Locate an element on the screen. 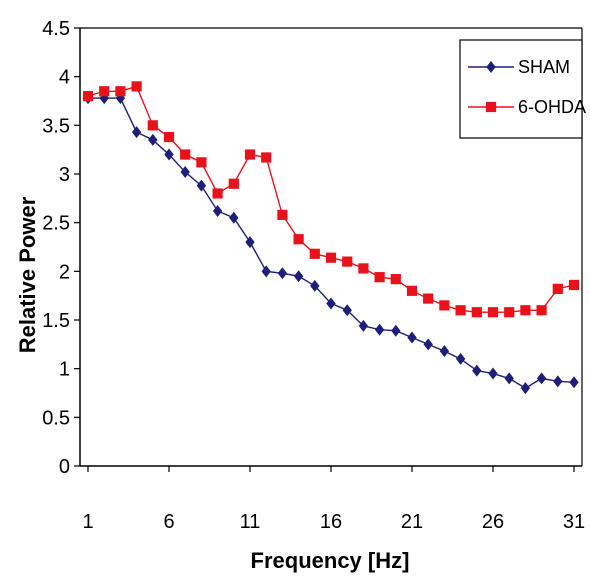  legend: SHAM 6-OHDA is located at coordinates (522, 89).